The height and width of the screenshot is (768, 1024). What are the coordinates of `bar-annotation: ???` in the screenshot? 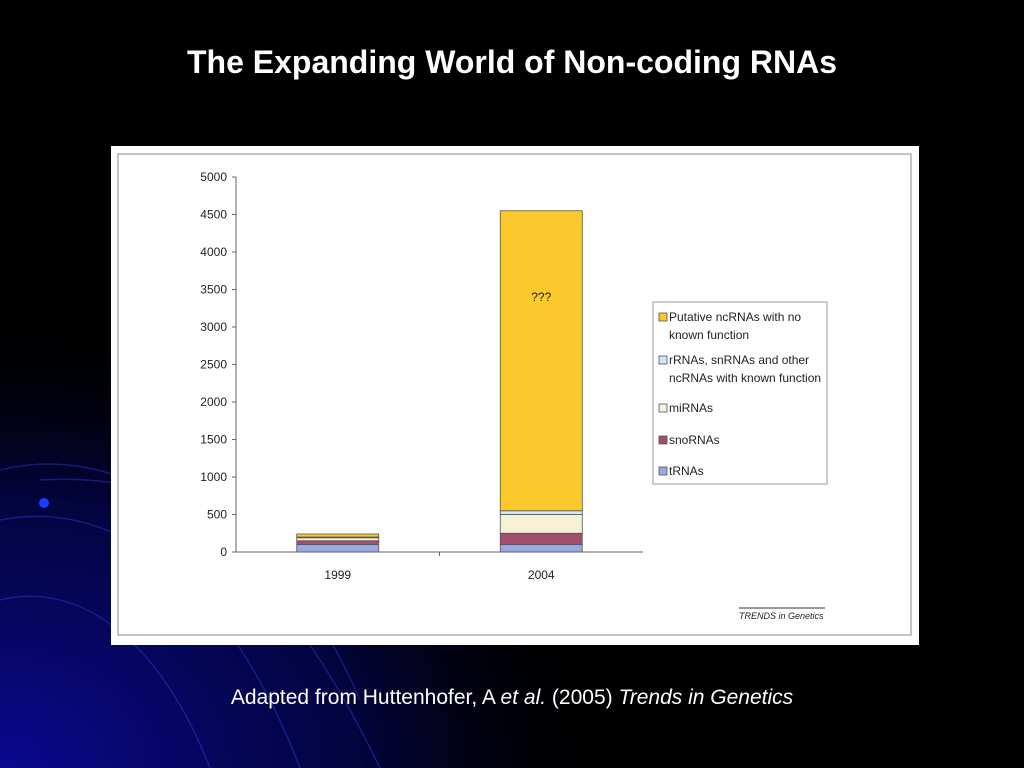 It's located at (541, 297).